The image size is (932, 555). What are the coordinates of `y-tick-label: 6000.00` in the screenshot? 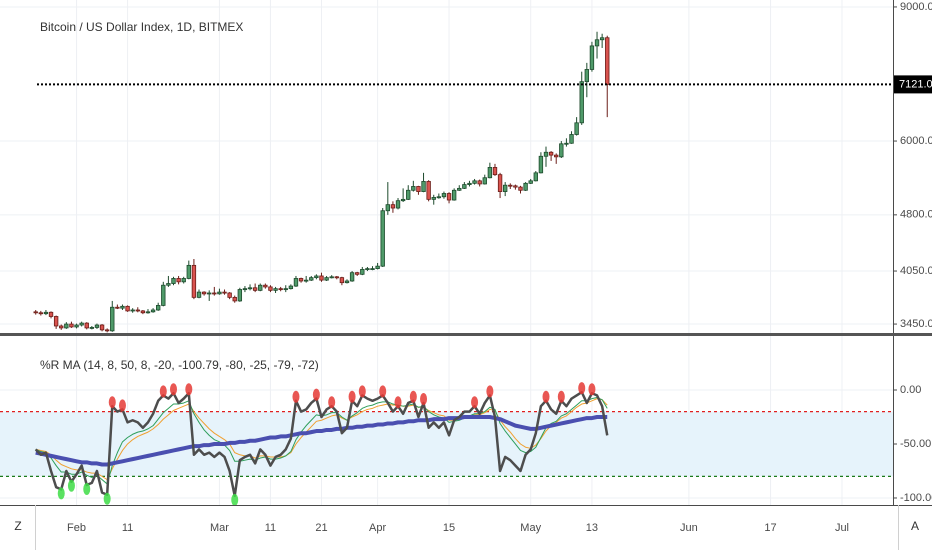 It's located at (916, 141).